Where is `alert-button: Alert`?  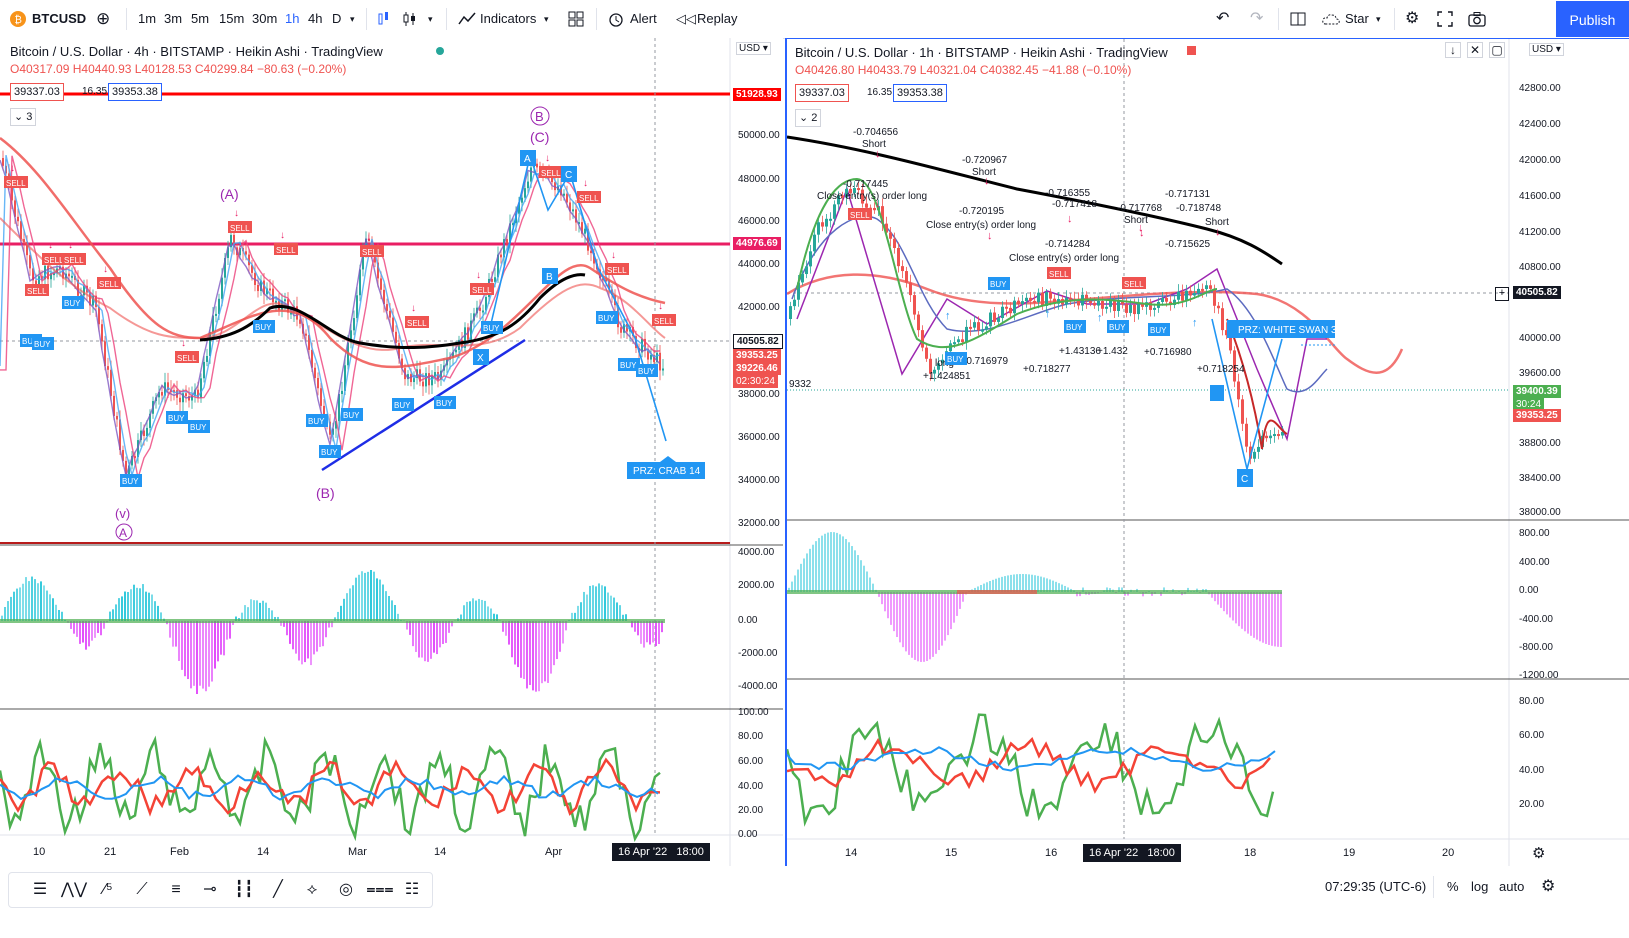
alert-button: Alert is located at coordinates (643, 18).